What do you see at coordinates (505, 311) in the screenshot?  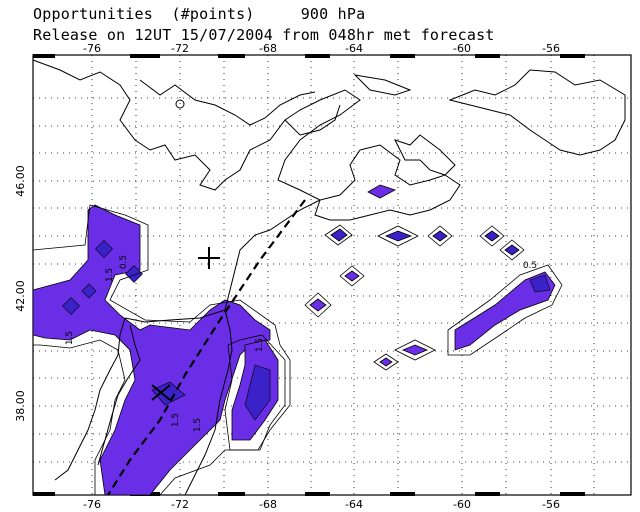 I see `fill-region-atlantic` at bounding box center [505, 311].